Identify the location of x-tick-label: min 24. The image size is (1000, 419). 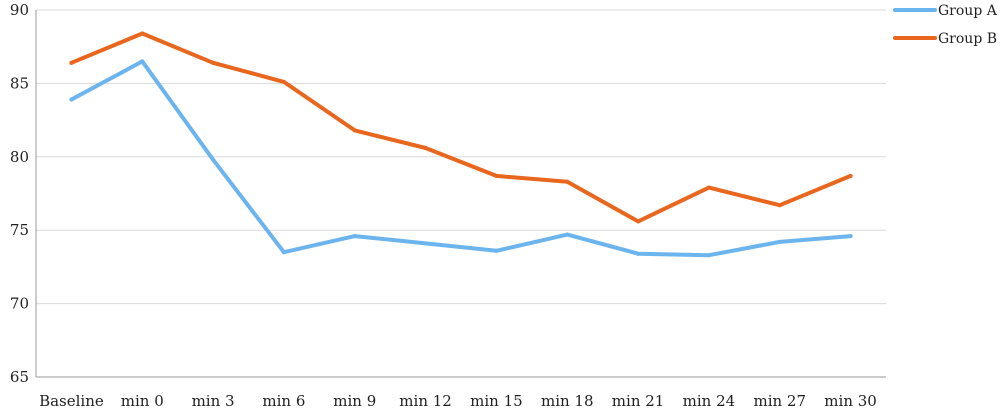
(709, 401).